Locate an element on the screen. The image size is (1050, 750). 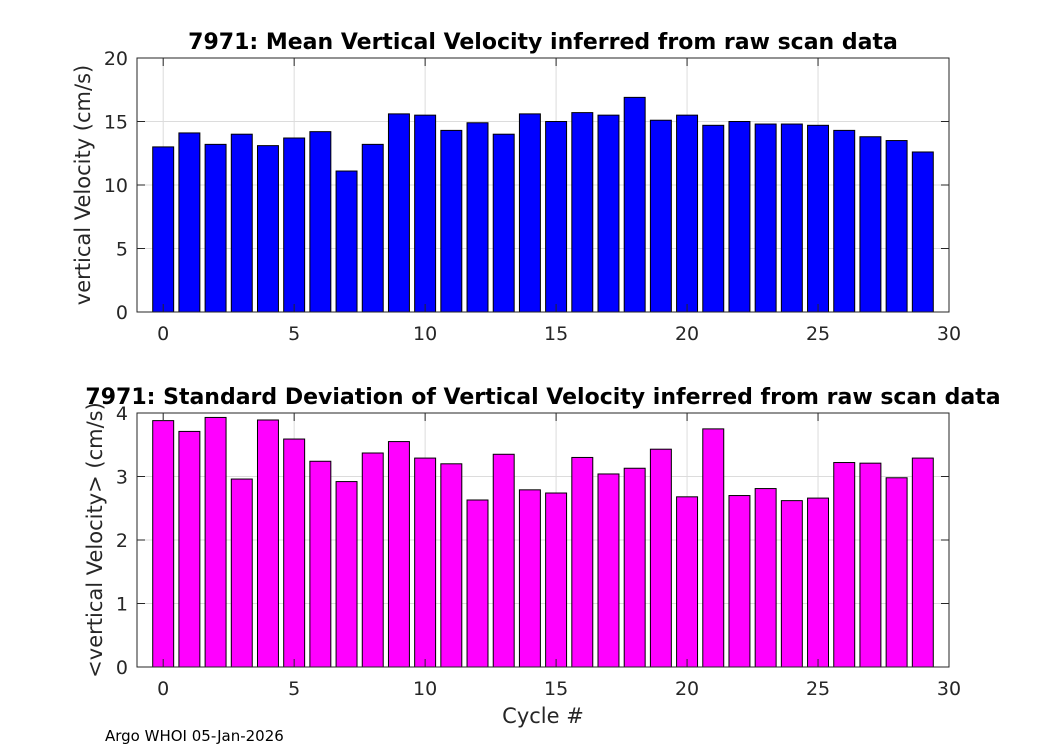
x-axis-label: Cycle # is located at coordinates (543, 716).